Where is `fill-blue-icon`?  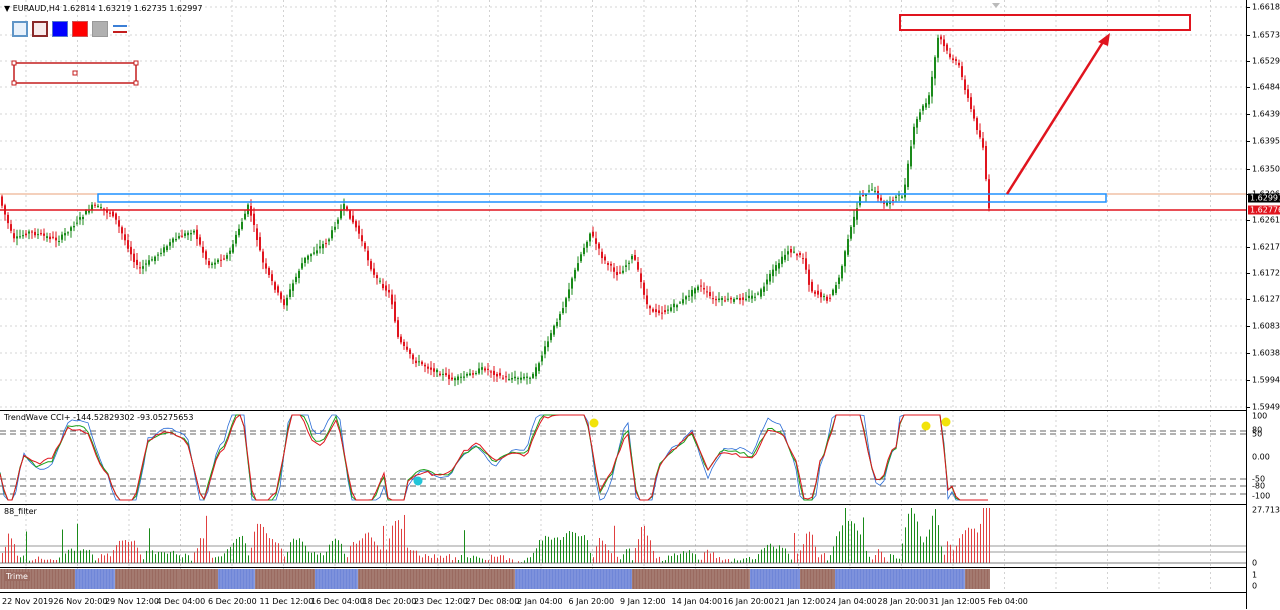
fill-blue-icon is located at coordinates (60, 29).